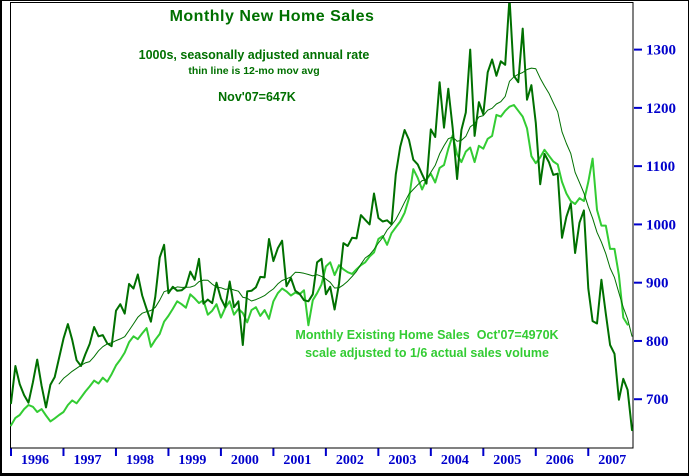 Image resolution: width=689 pixels, height=476 pixels. Describe the element at coordinates (402, 460) in the screenshot. I see `x-tick-label: 2003` at that location.